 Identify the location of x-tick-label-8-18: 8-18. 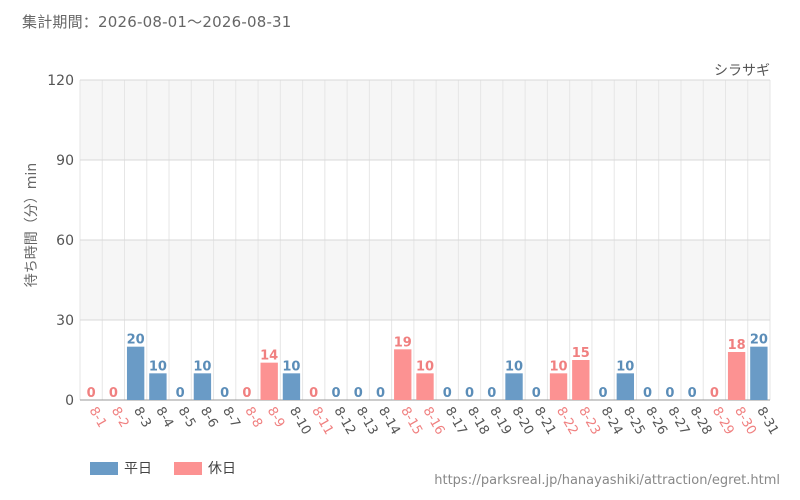
(478, 421).